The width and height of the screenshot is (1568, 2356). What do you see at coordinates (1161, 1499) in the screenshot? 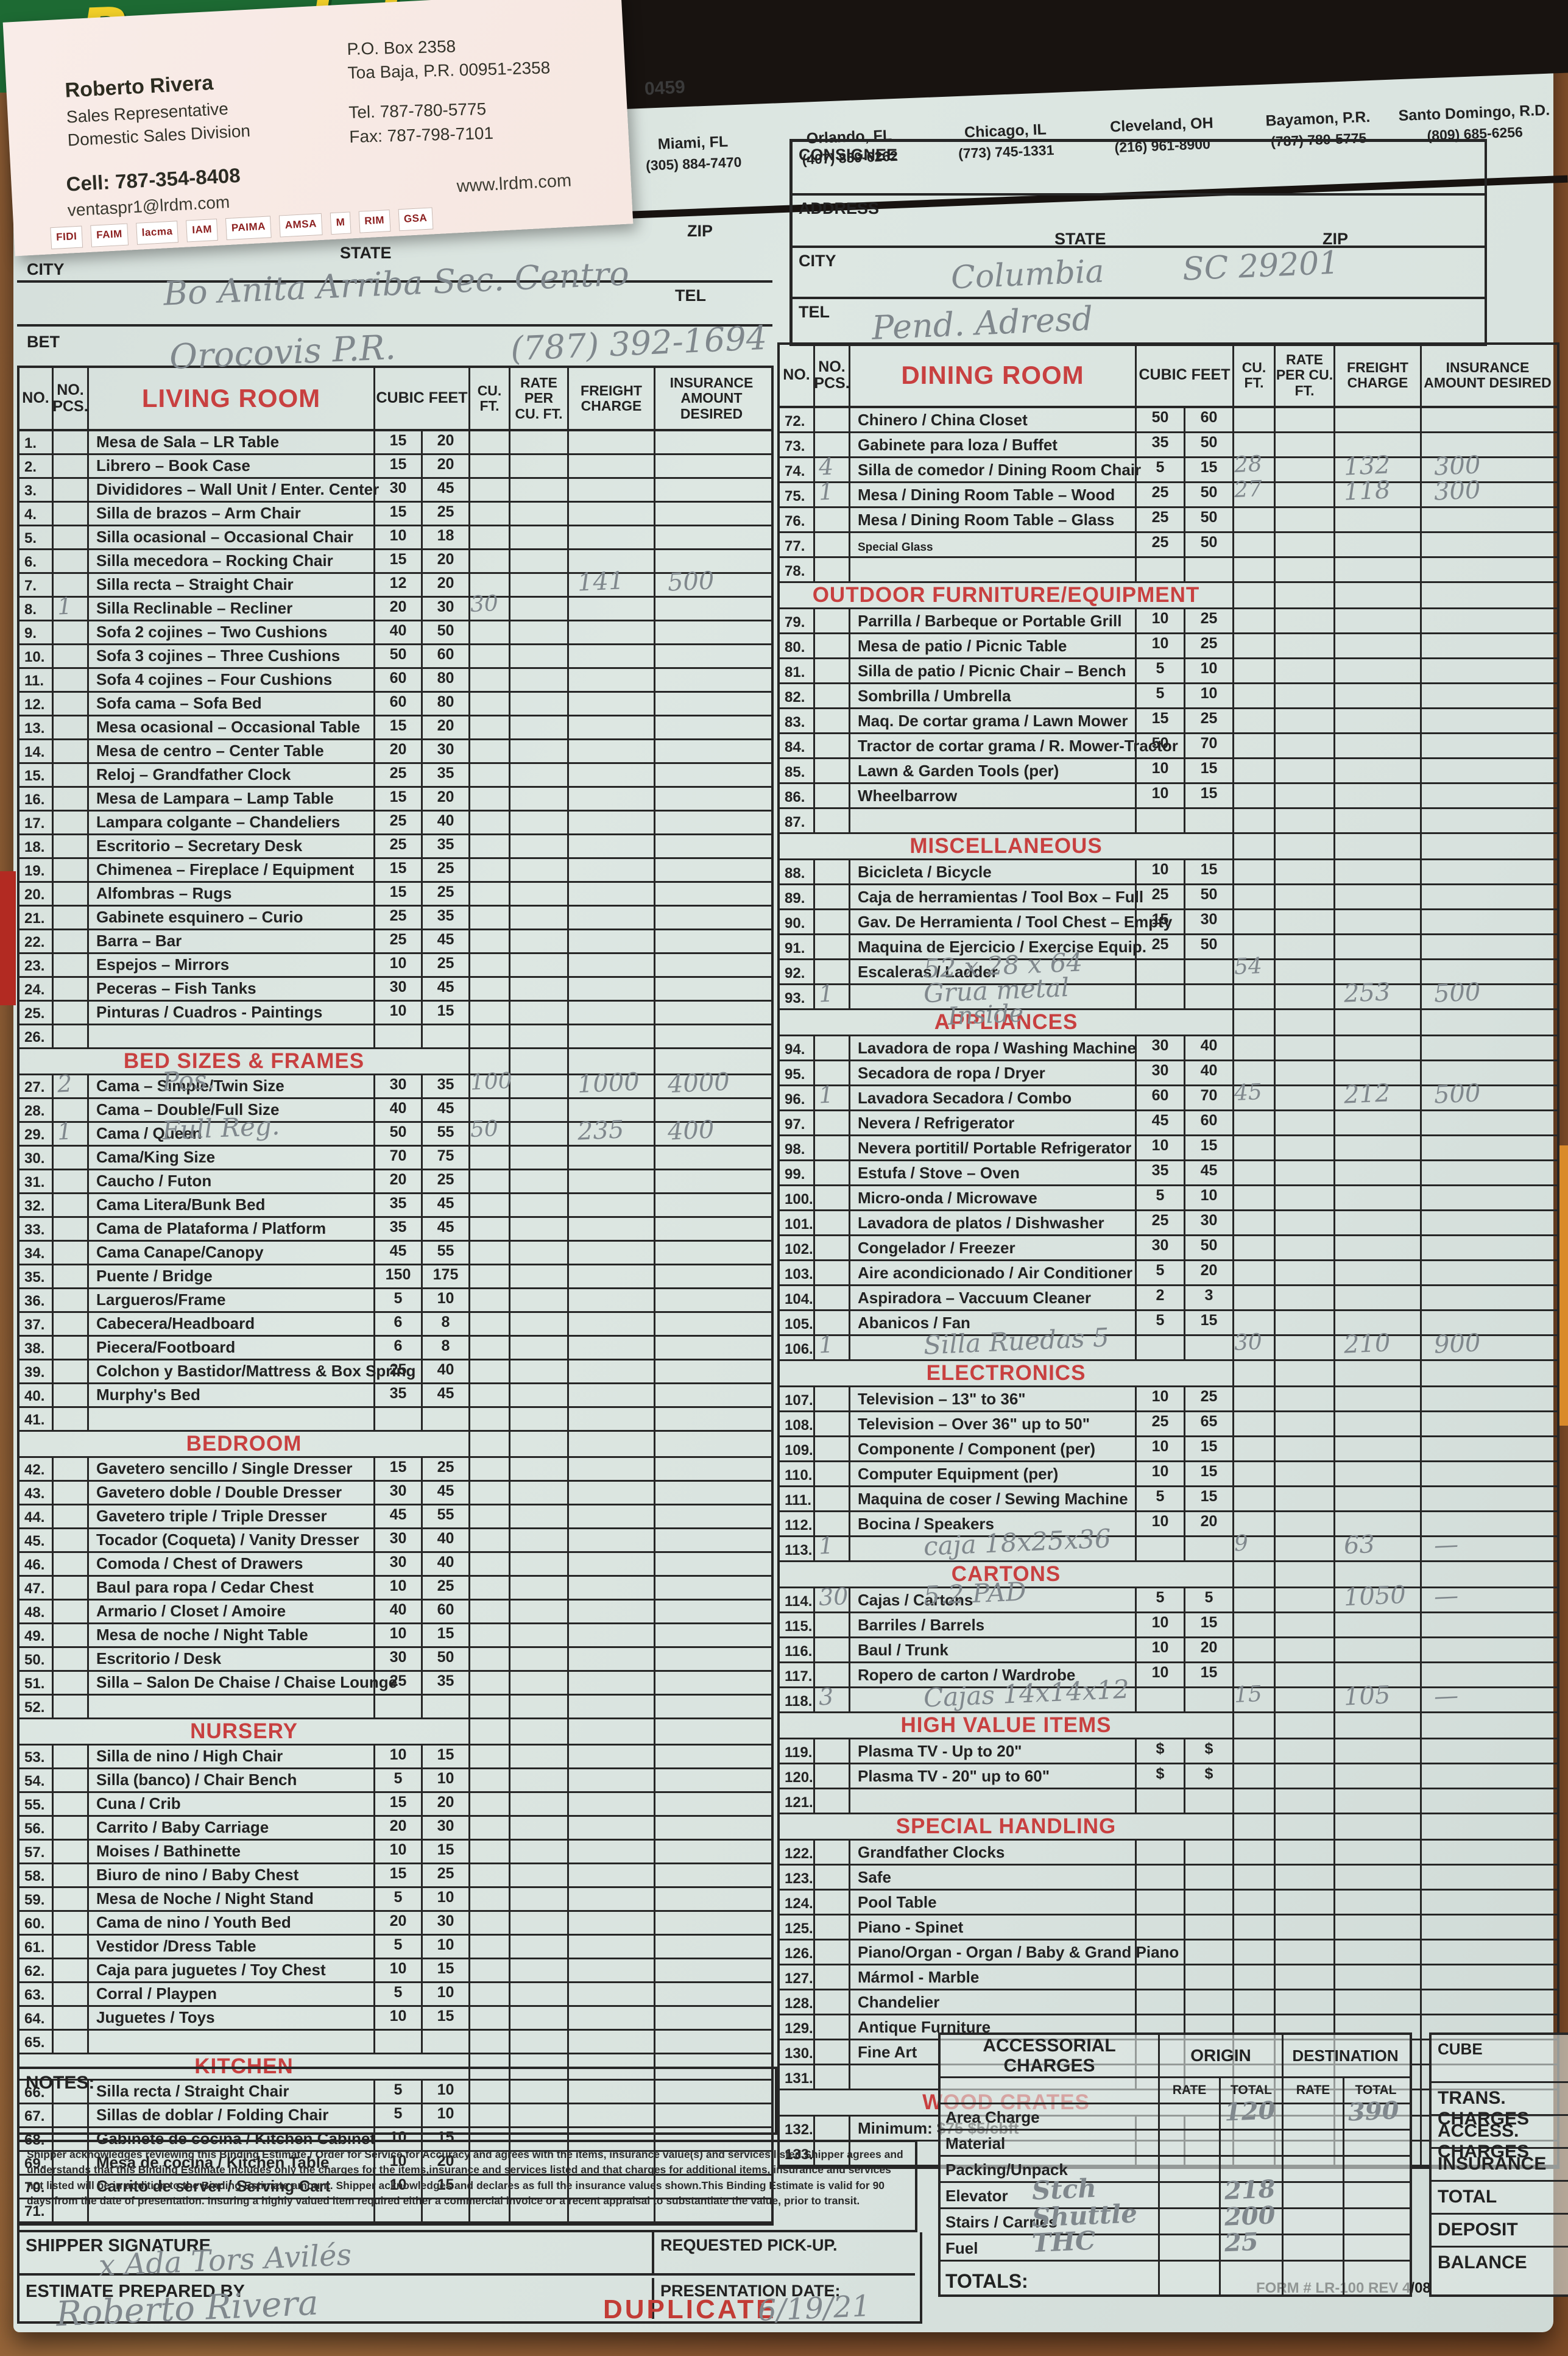
I see `cubic-feet-min: 5` at bounding box center [1161, 1499].